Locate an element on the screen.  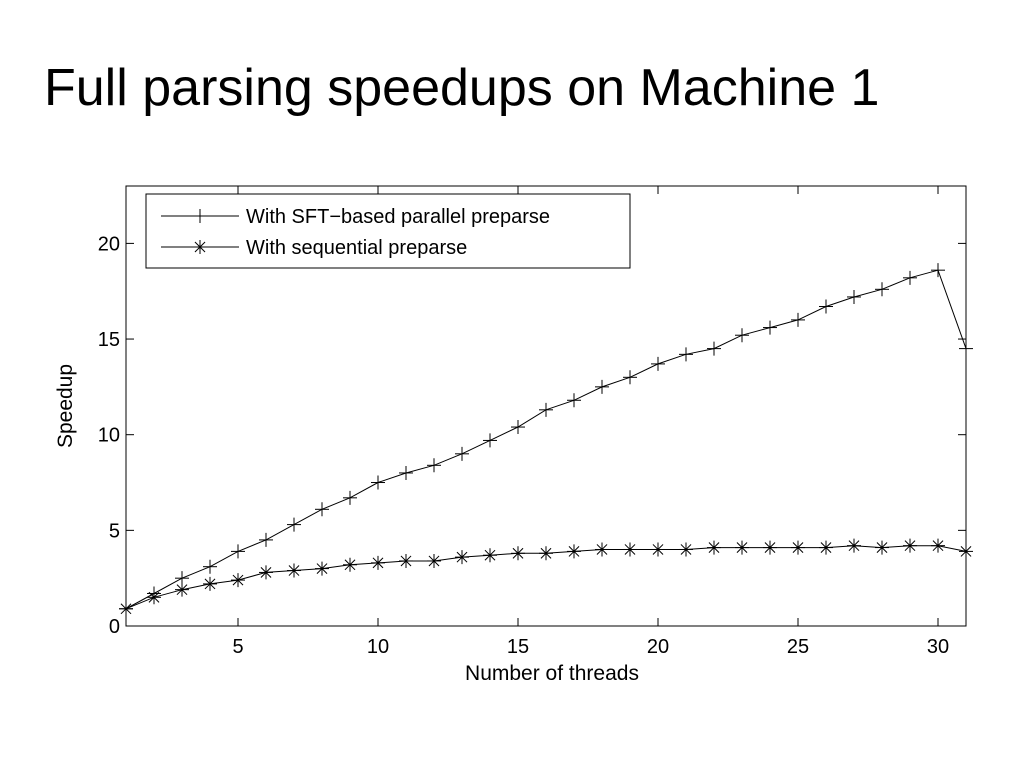
legend-entry: With SFT−based parallel preparse is located at coordinates (355, 217).